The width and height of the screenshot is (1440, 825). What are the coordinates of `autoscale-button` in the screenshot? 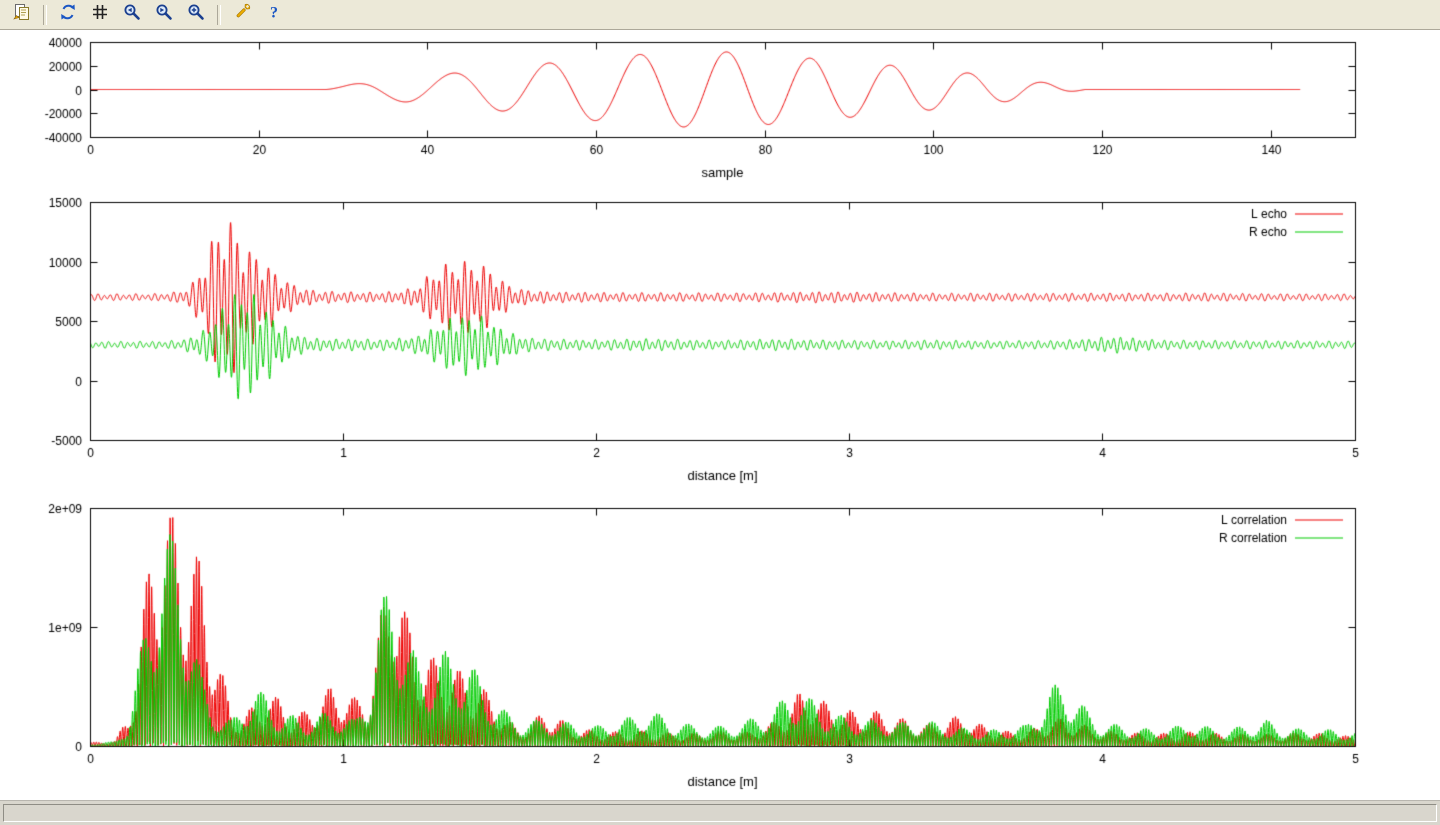 It's located at (196, 15).